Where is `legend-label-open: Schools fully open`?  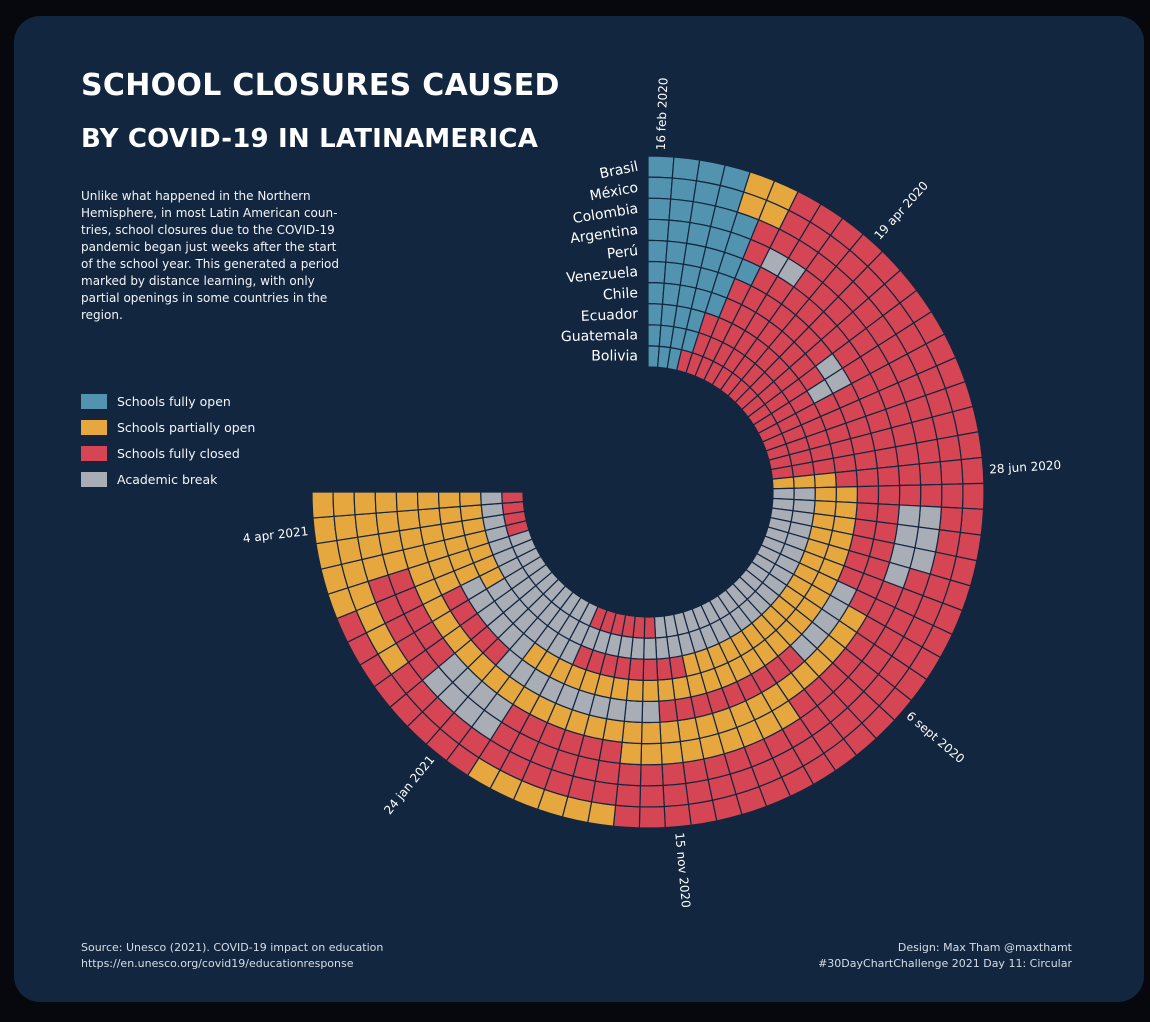 legend-label-open: Schools fully open is located at coordinates (174, 401).